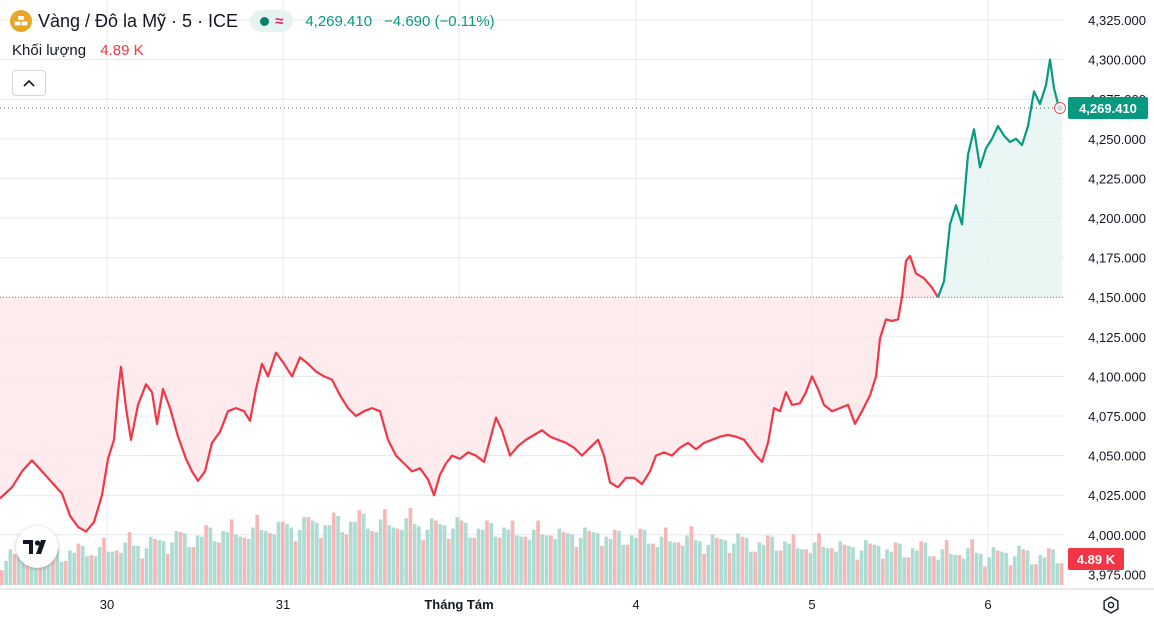 The height and width of the screenshot is (619, 1154). Describe the element at coordinates (1117, 20) in the screenshot. I see `y-tick-label: 4,325.000` at that location.